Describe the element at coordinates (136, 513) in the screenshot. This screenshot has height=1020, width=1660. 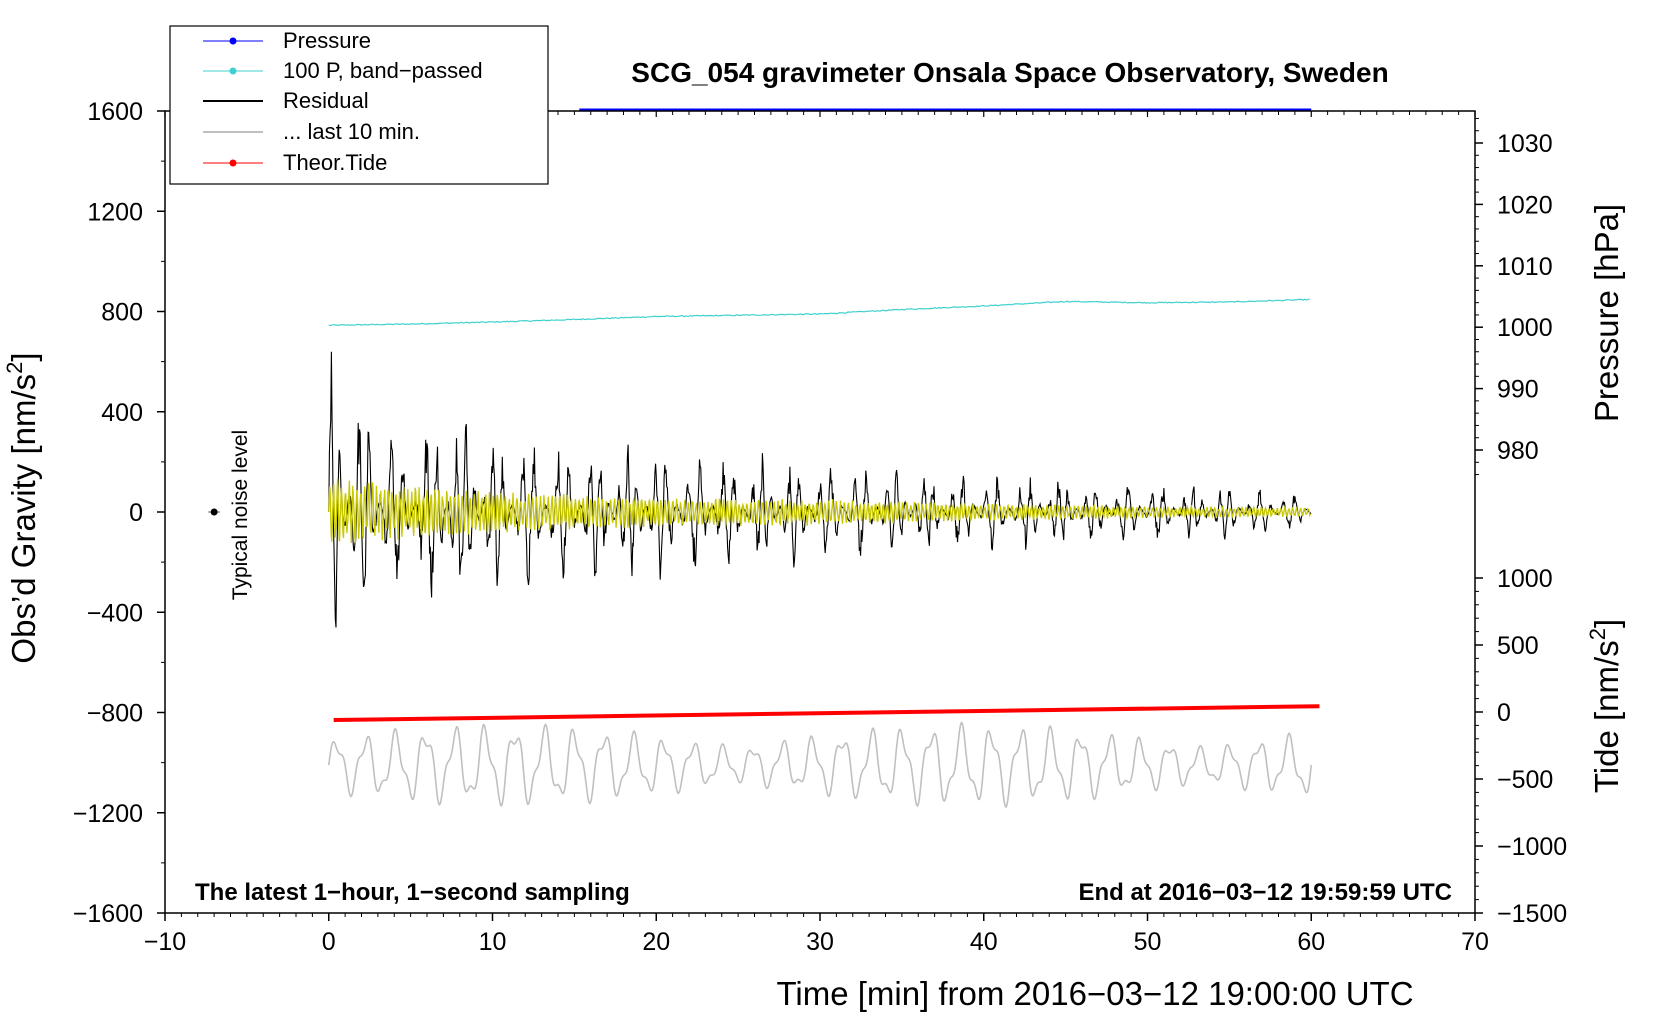
I see `y-tick-label-left-4: 0` at that location.